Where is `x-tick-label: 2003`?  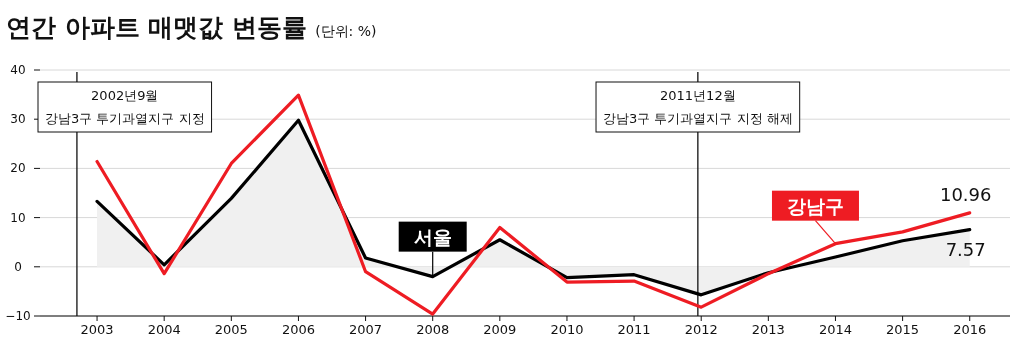 x-tick-label: 2003 is located at coordinates (97, 329).